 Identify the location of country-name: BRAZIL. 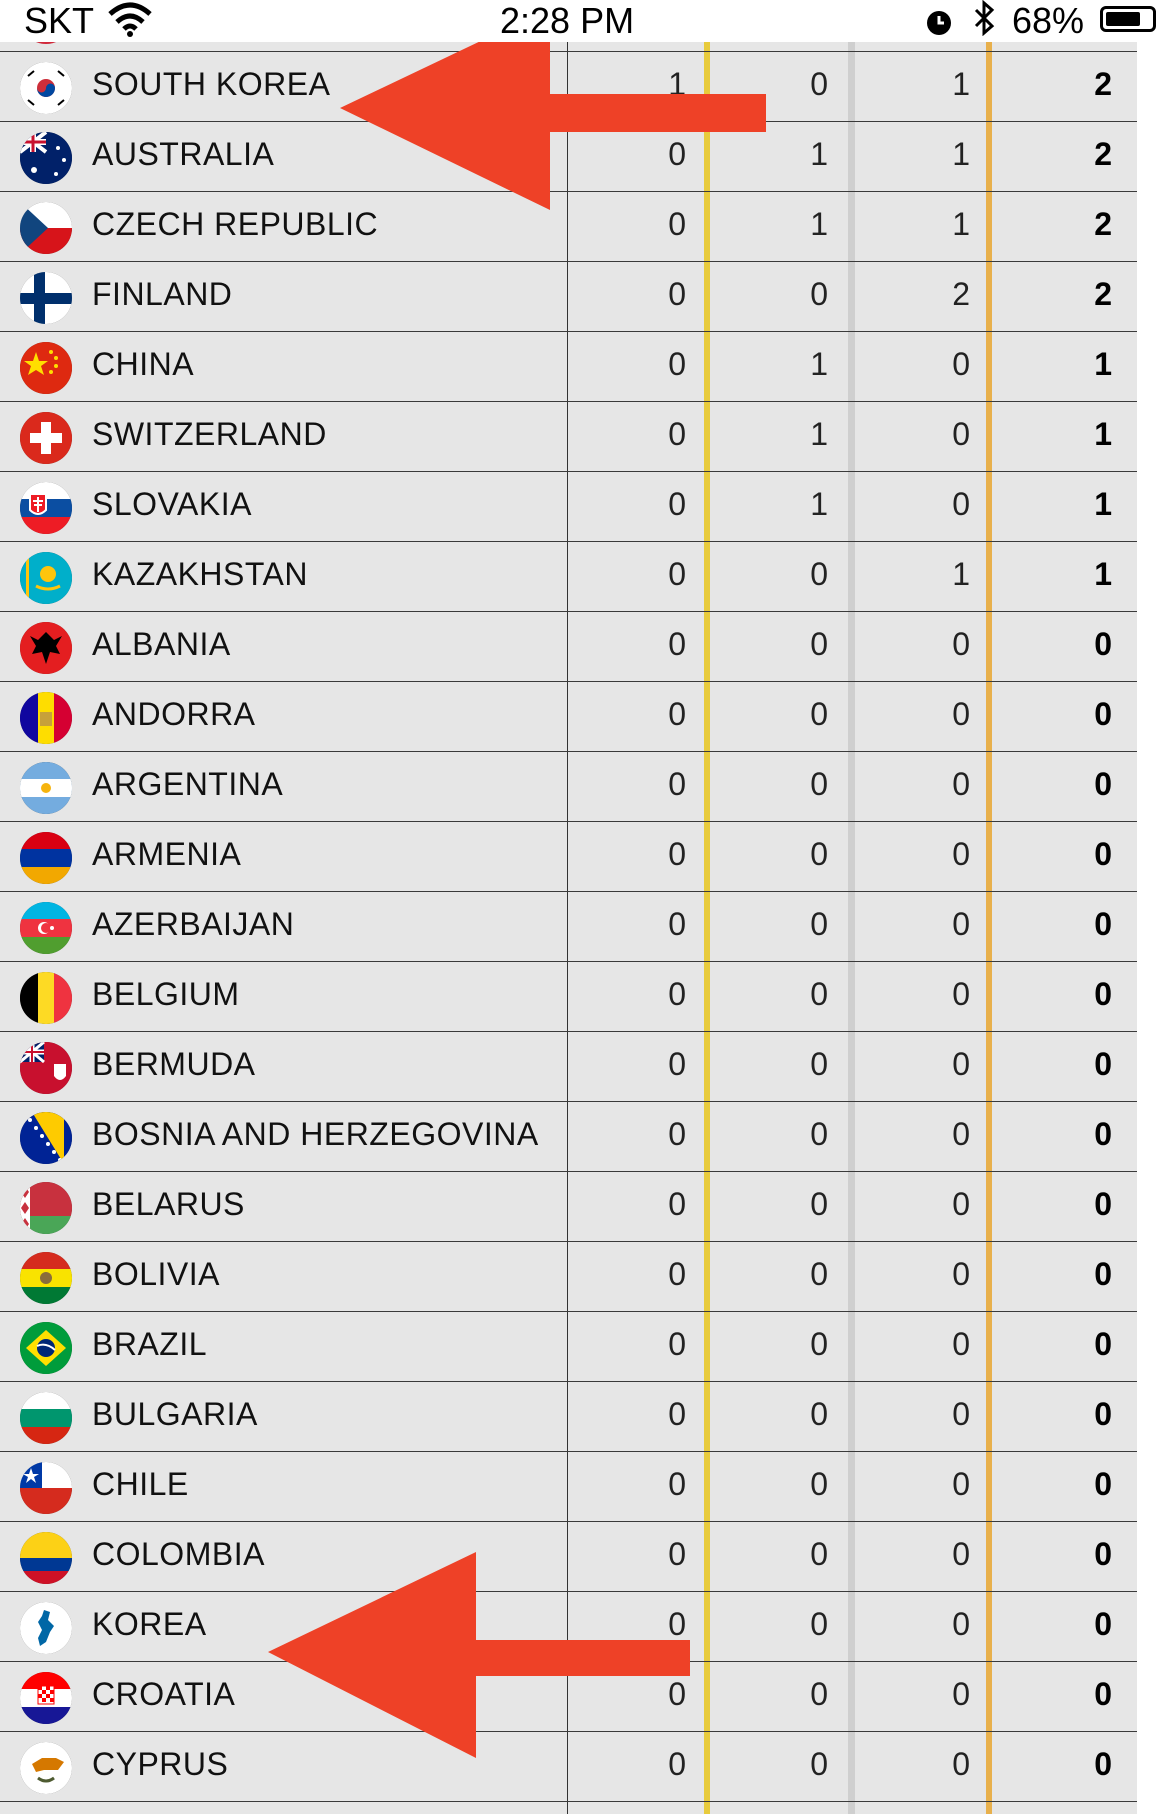
(150, 1344).